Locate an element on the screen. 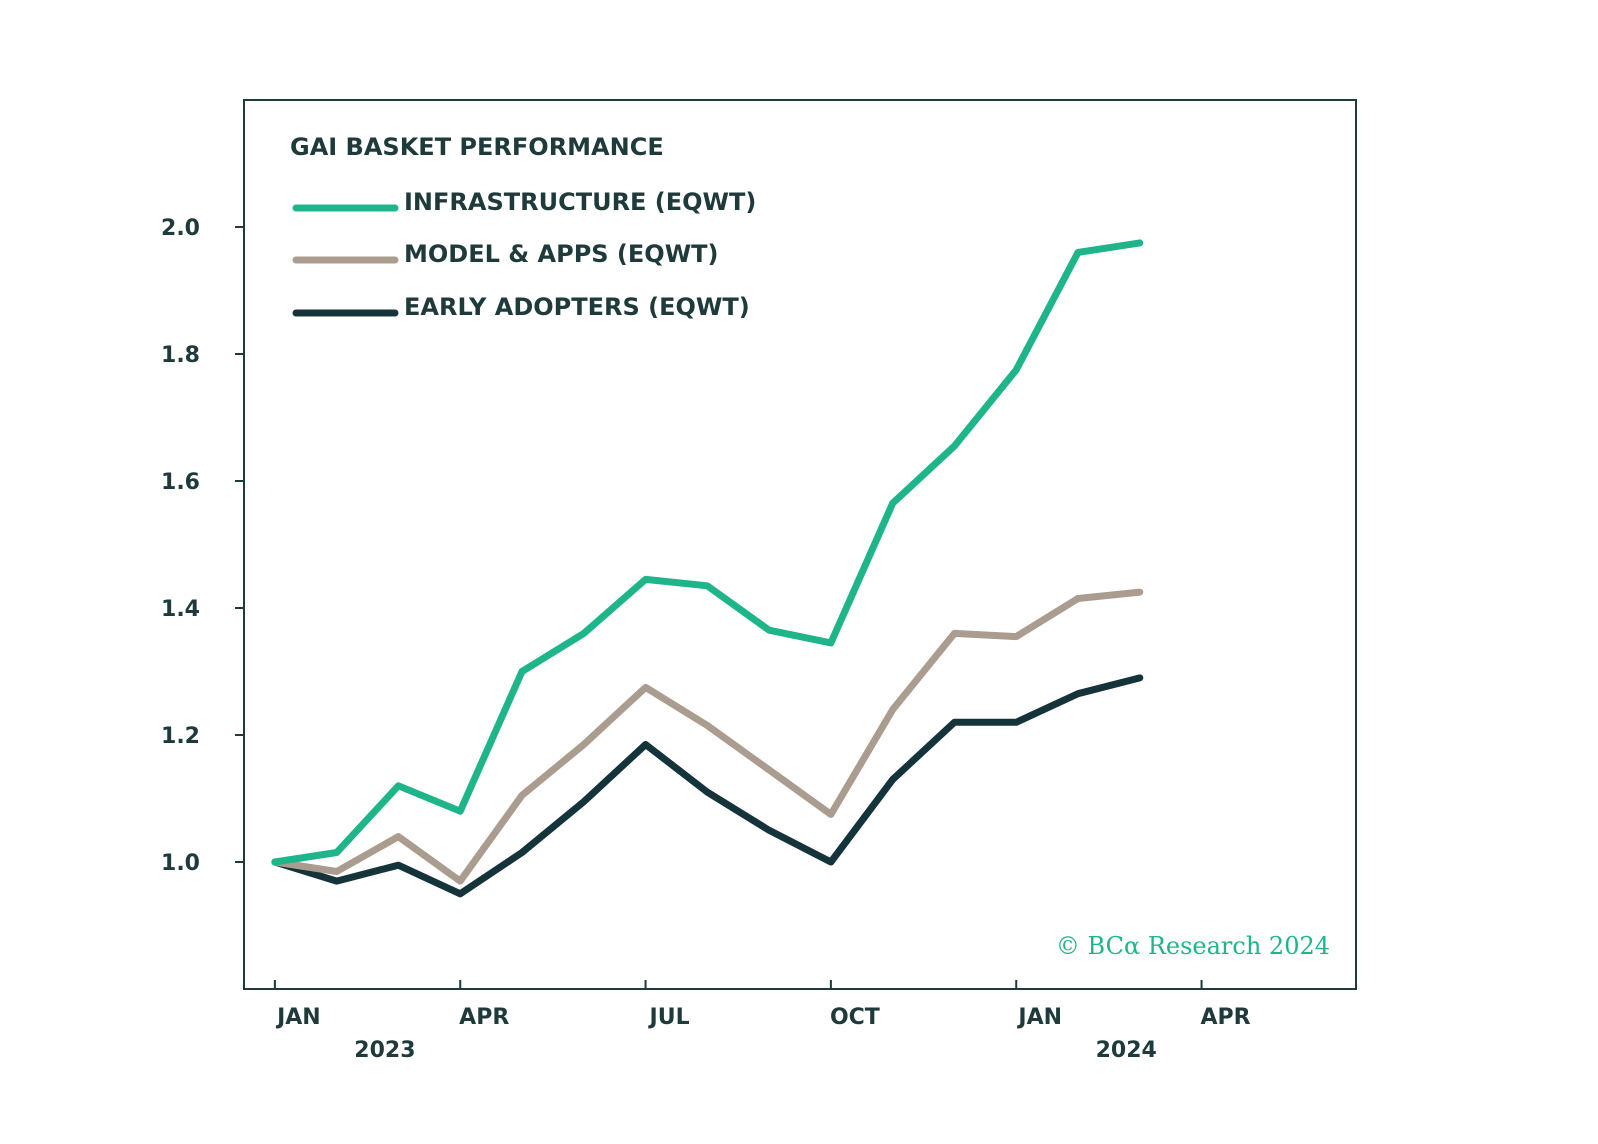  y-tick-label-1.4: 1.4 is located at coordinates (180, 609).